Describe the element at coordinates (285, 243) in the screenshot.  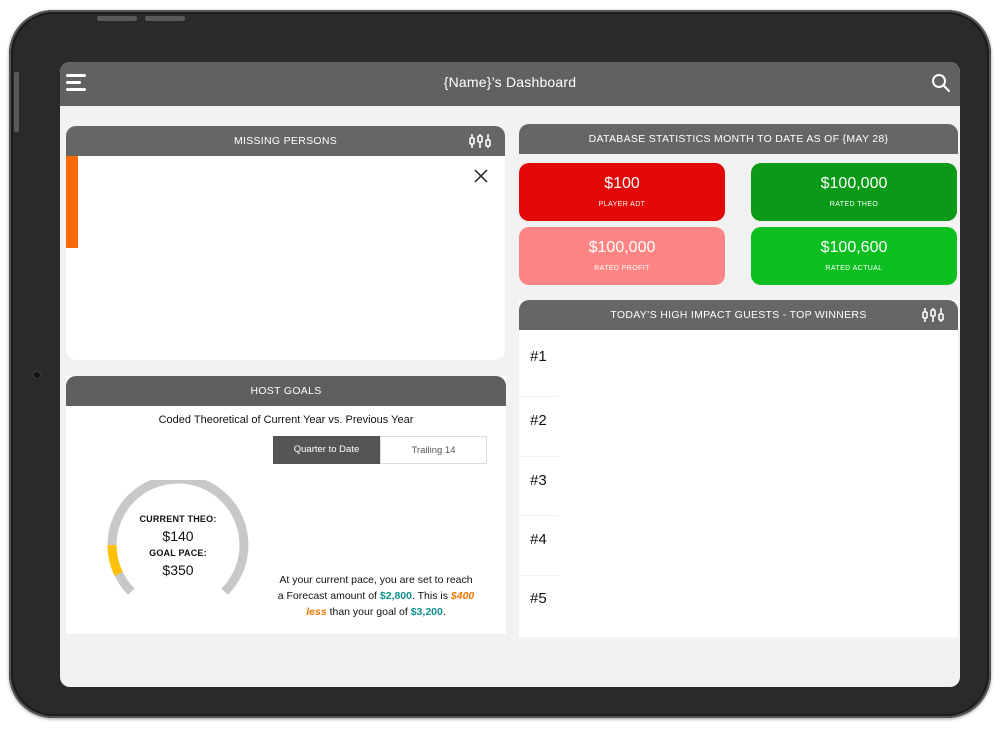
I see `missing-persons-card: MISSING PERSONS` at that location.